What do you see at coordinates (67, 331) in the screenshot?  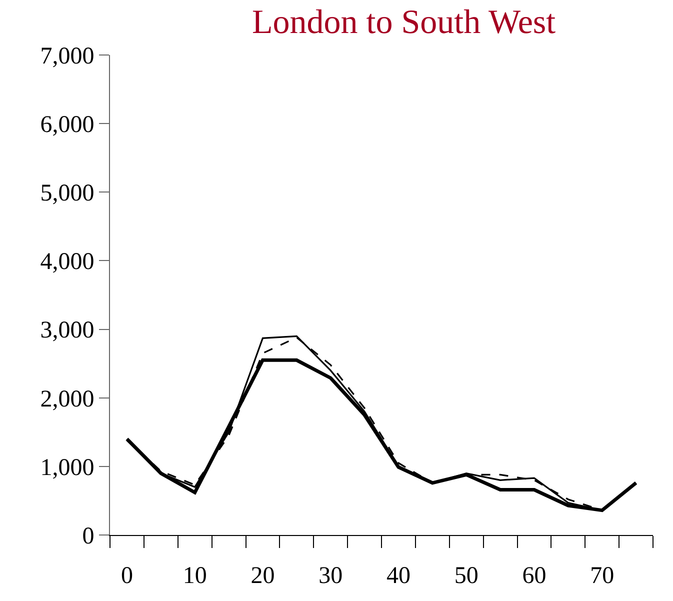 I see `y-tick-label: 3,000` at bounding box center [67, 331].